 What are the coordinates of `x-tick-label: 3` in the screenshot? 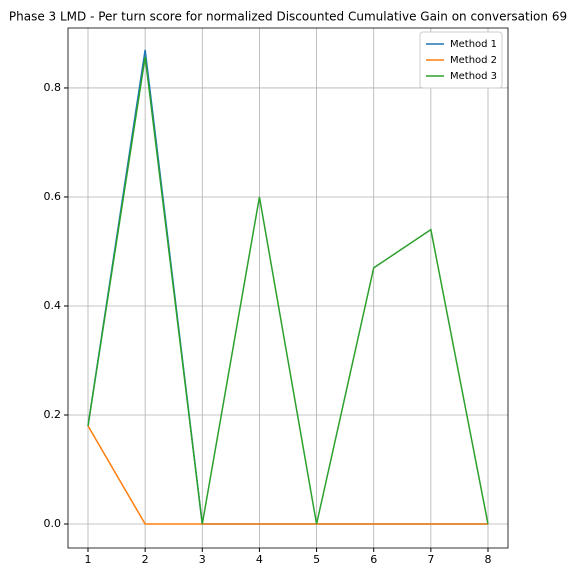 It's located at (202, 559).